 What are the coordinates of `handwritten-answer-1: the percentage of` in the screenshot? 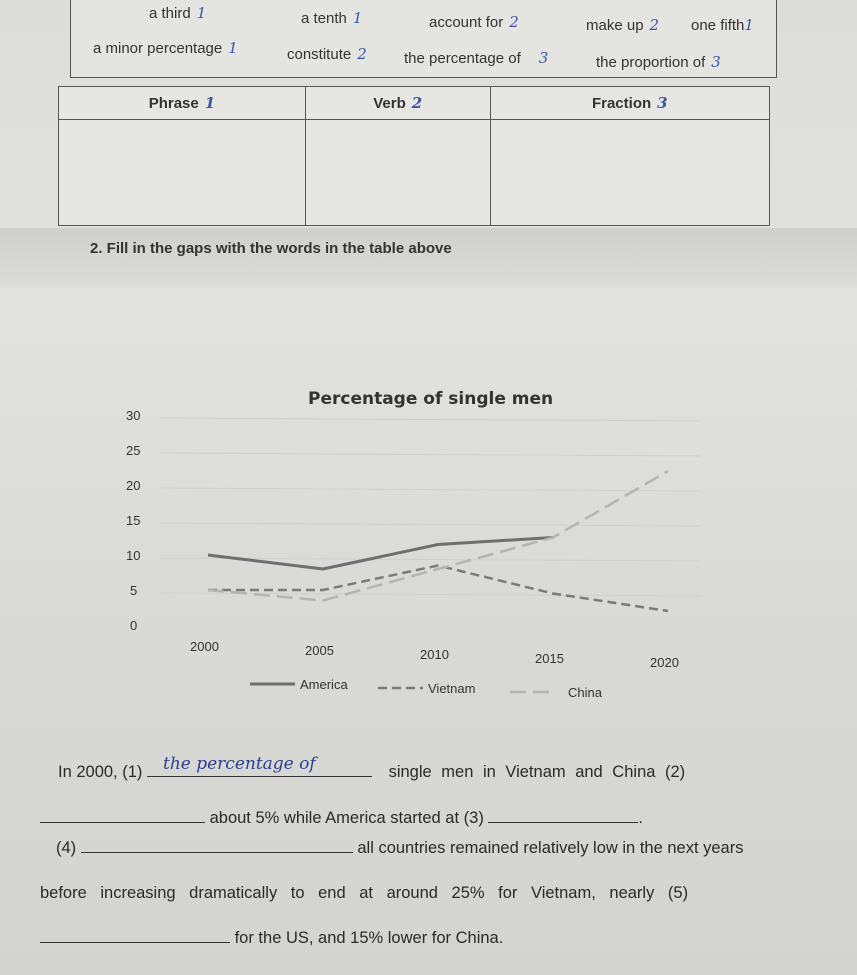 It's located at (239, 764).